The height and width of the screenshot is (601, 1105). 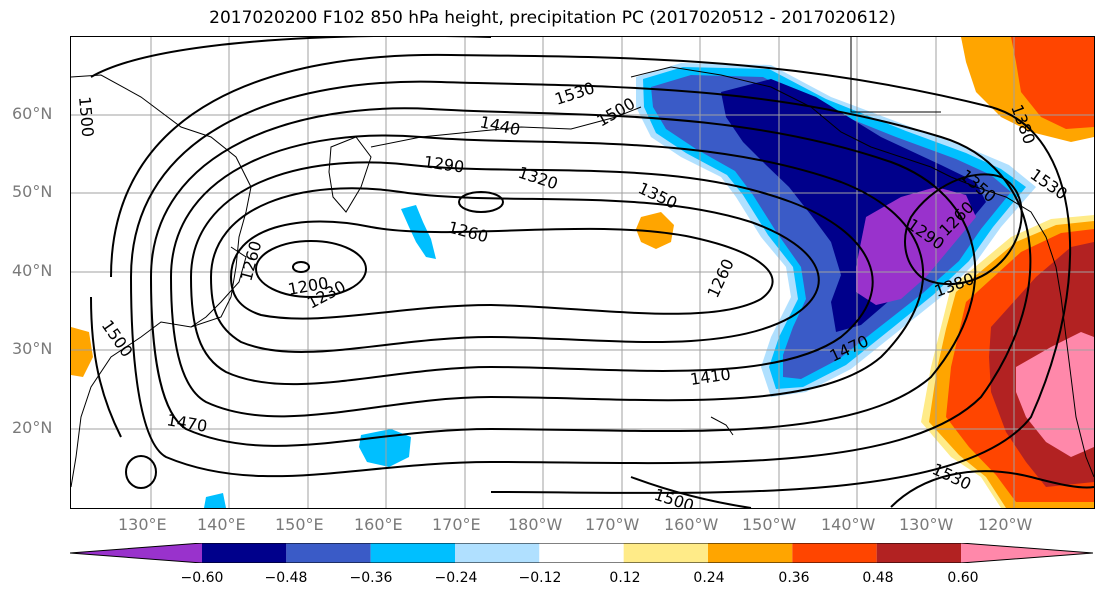 What do you see at coordinates (769, 524) in the screenshot?
I see `lon-label-150w: 150°W` at bounding box center [769, 524].